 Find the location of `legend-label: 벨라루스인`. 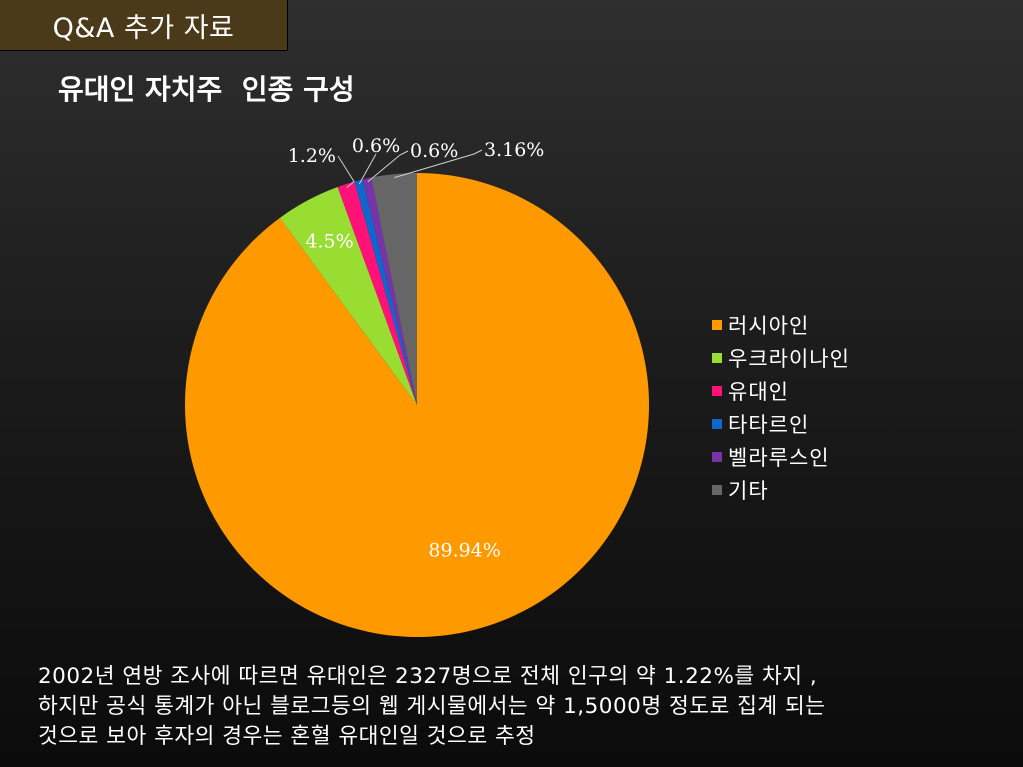

legend-label: 벨라루스인 is located at coordinates (779, 457).